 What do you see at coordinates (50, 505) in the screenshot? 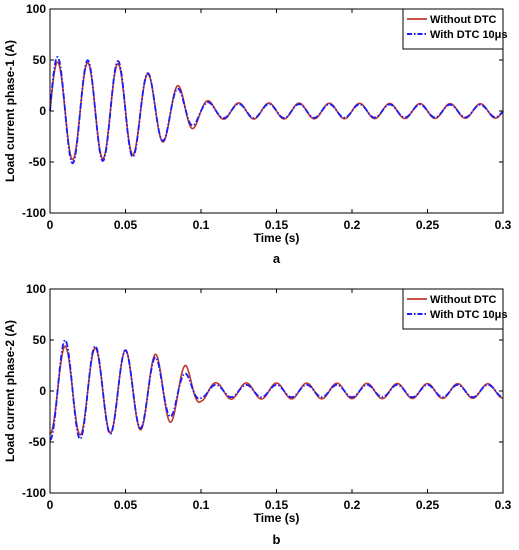
I see `chart-1-x-tick-label: 0` at bounding box center [50, 505].